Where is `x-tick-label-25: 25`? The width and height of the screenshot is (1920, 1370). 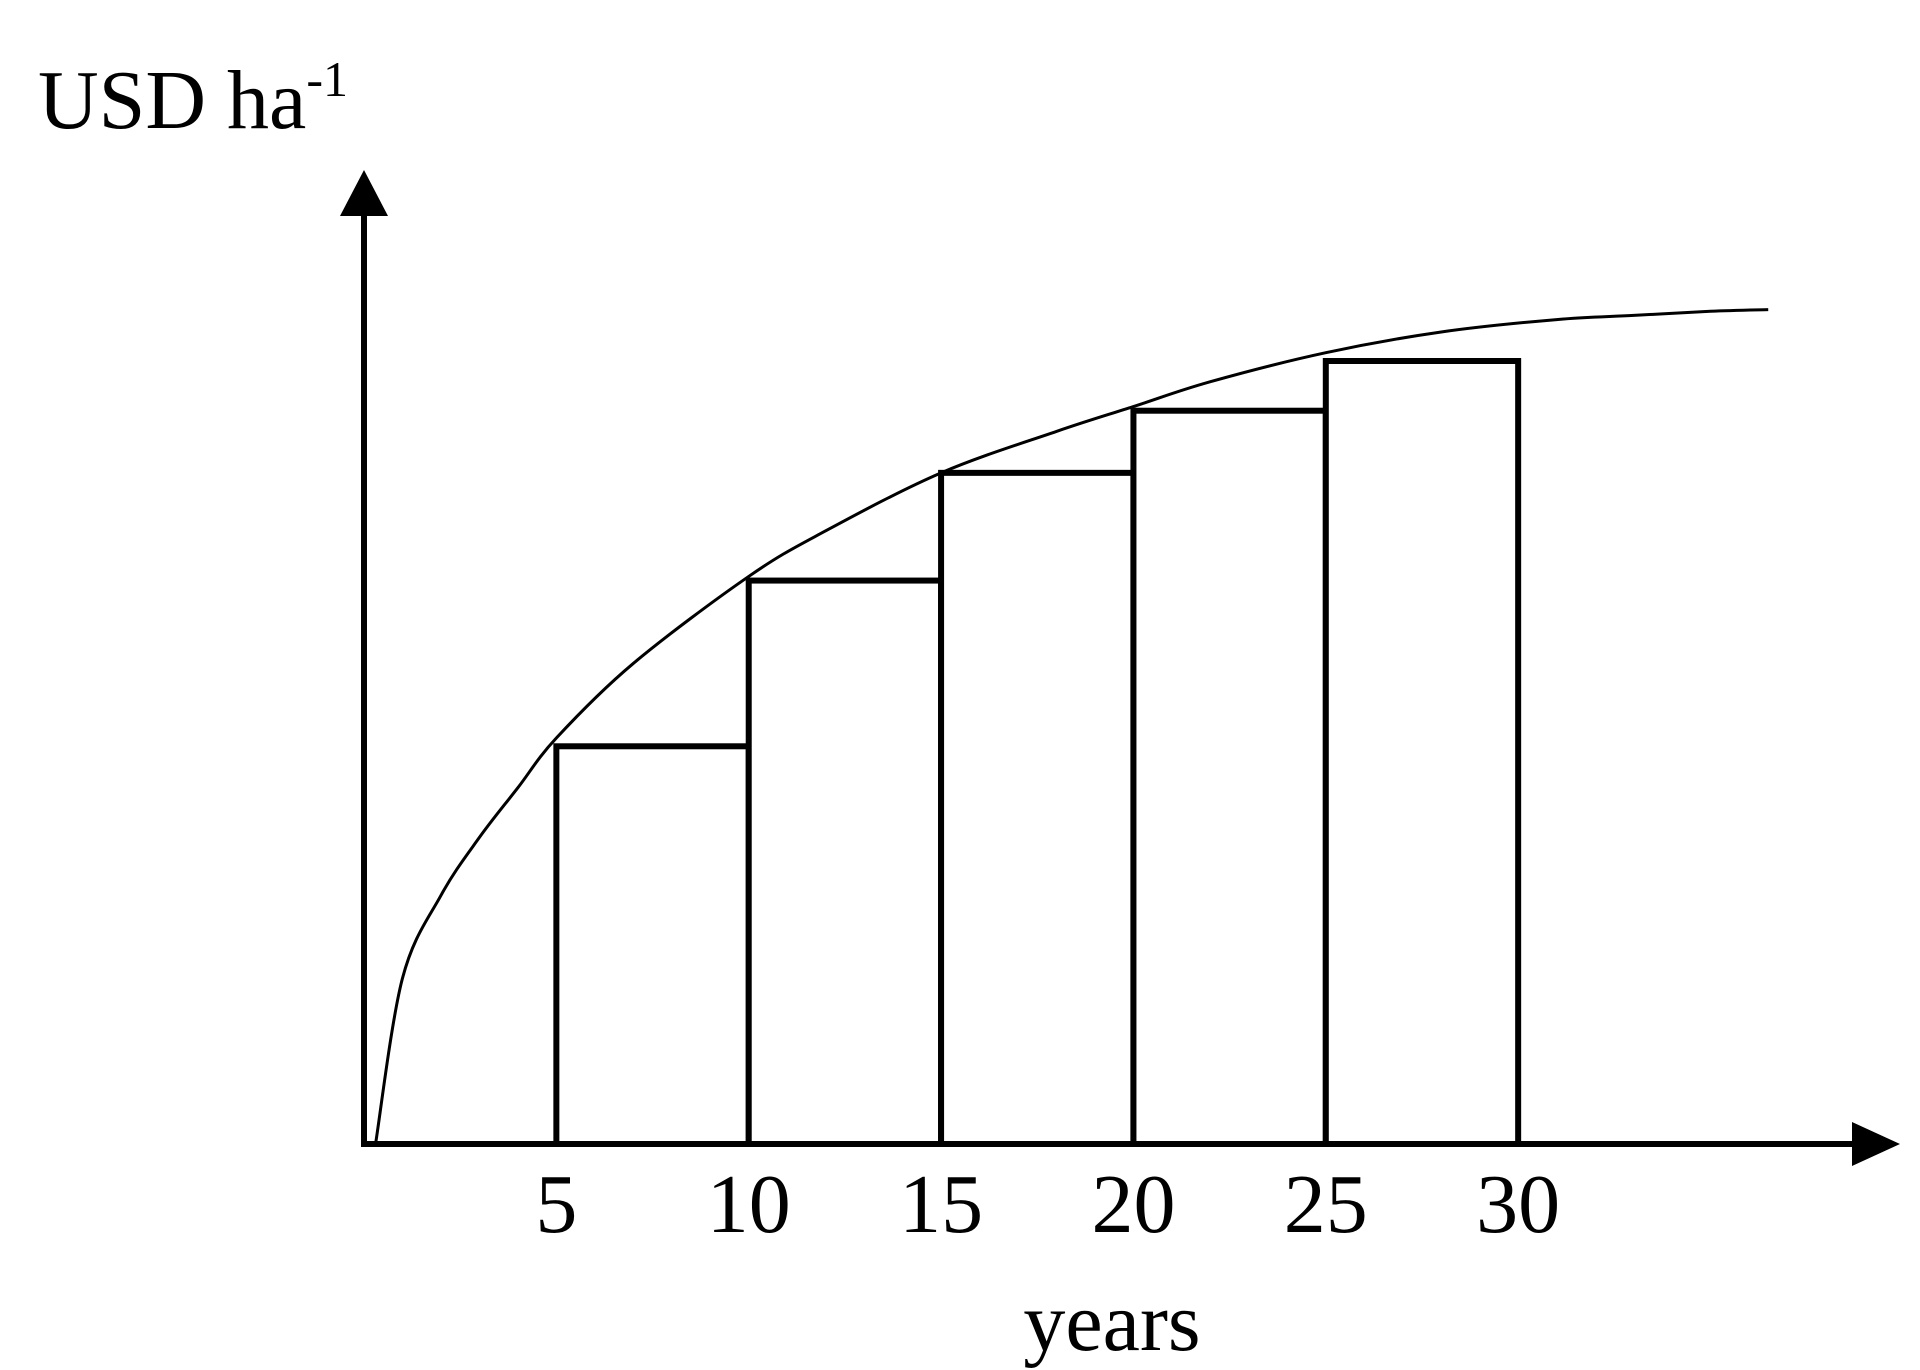 x-tick-label-25: 25 is located at coordinates (1326, 1204).